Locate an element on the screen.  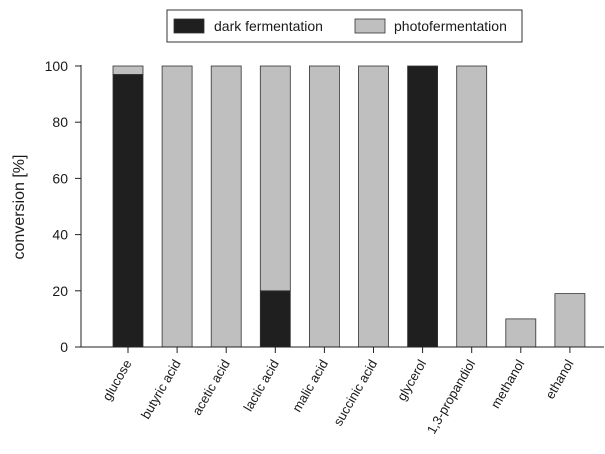
y-tick-label: 100 is located at coordinates (57, 66).